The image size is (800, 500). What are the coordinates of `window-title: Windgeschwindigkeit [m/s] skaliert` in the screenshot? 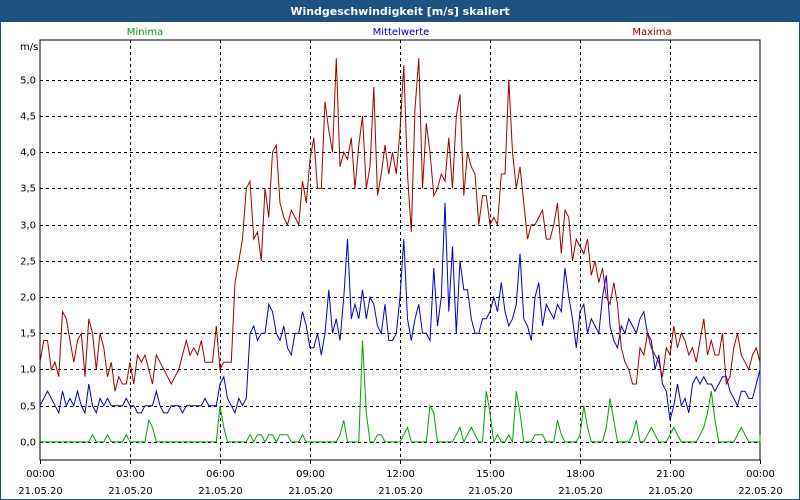 It's located at (400, 11).